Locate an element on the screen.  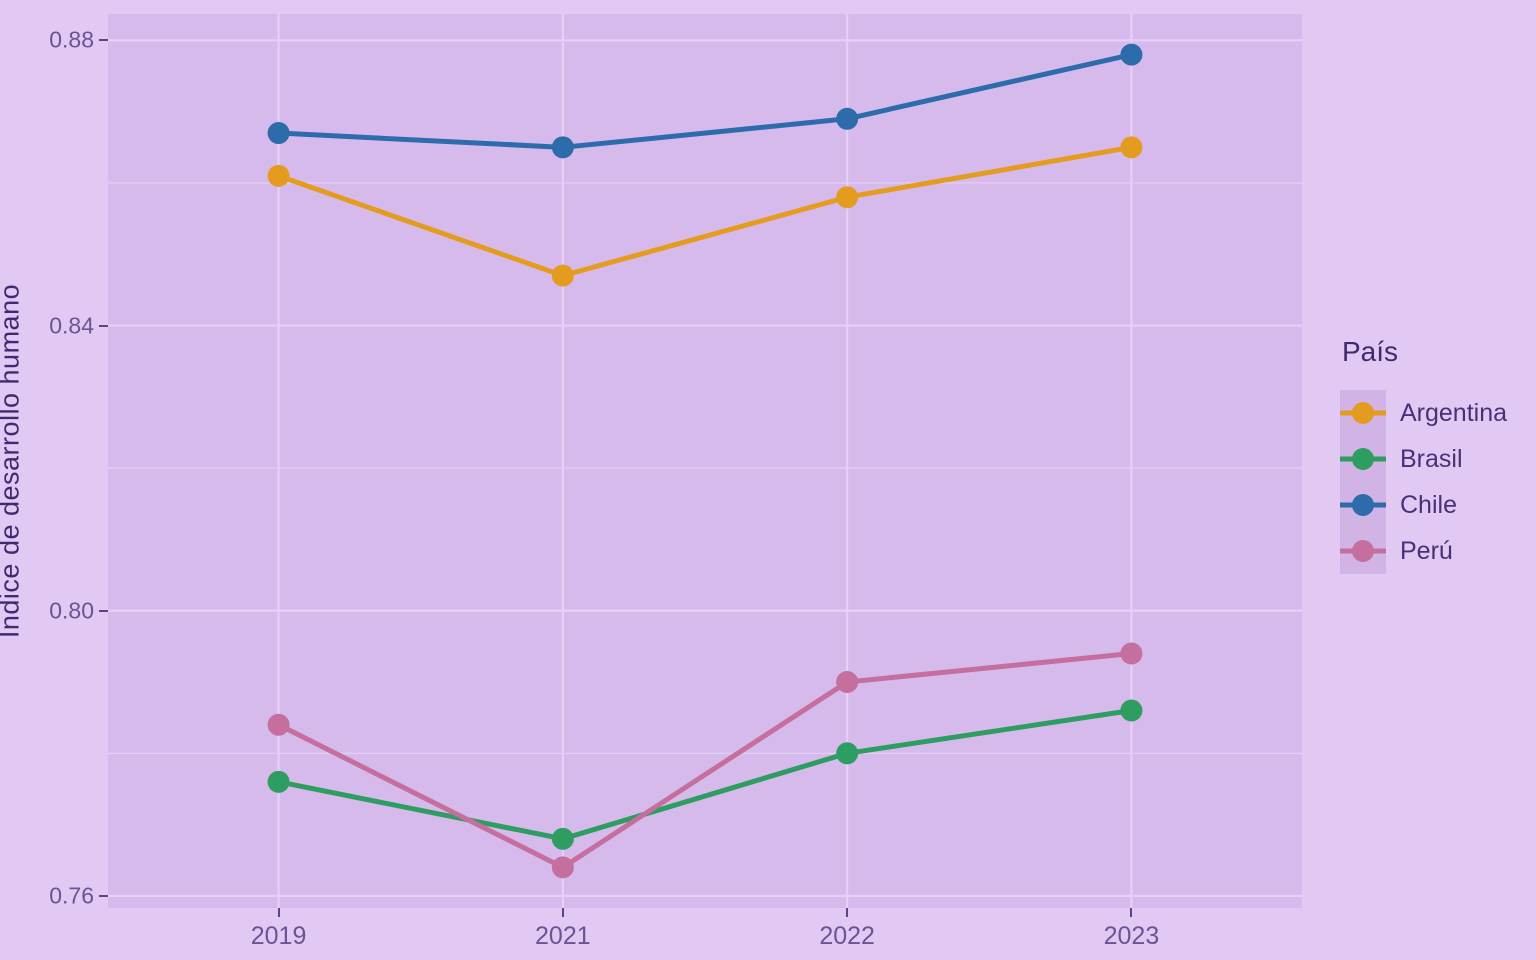
legend-title: País is located at coordinates (1370, 351).